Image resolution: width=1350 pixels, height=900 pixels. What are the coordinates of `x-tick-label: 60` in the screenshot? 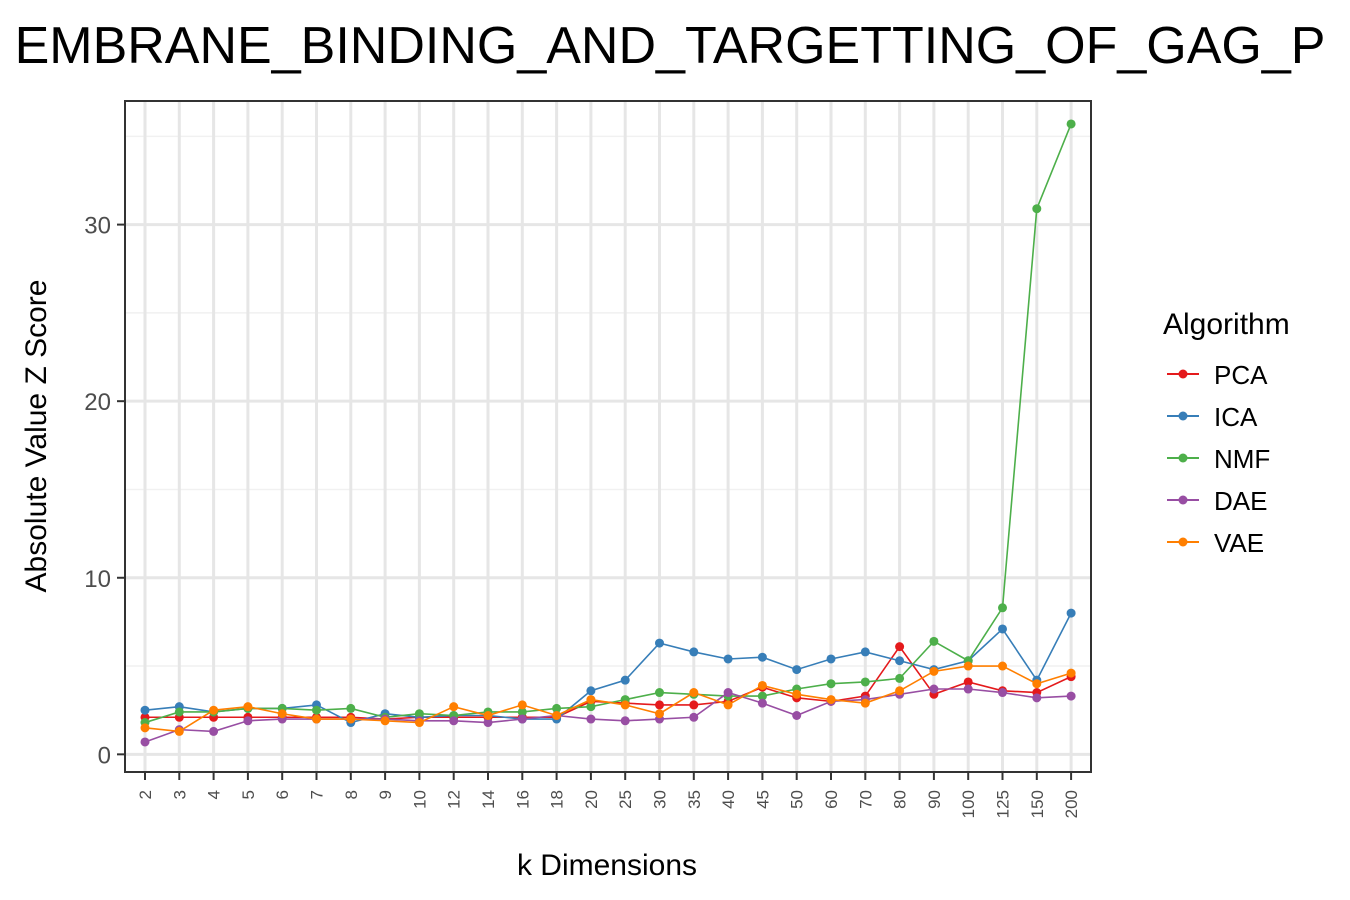 It's located at (831, 799).